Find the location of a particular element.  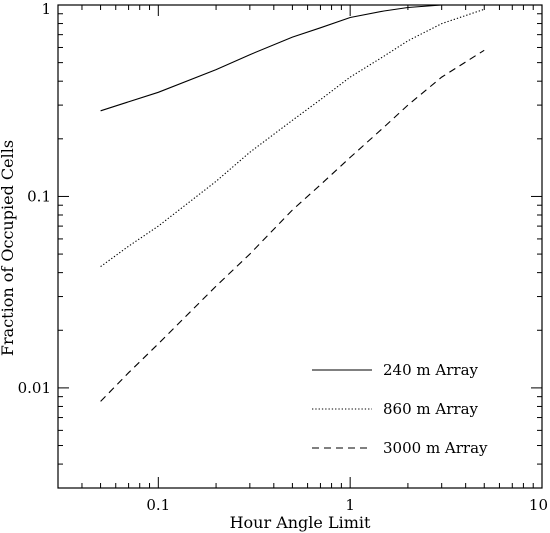

y-tick-label: 0.1 is located at coordinates (39, 196).